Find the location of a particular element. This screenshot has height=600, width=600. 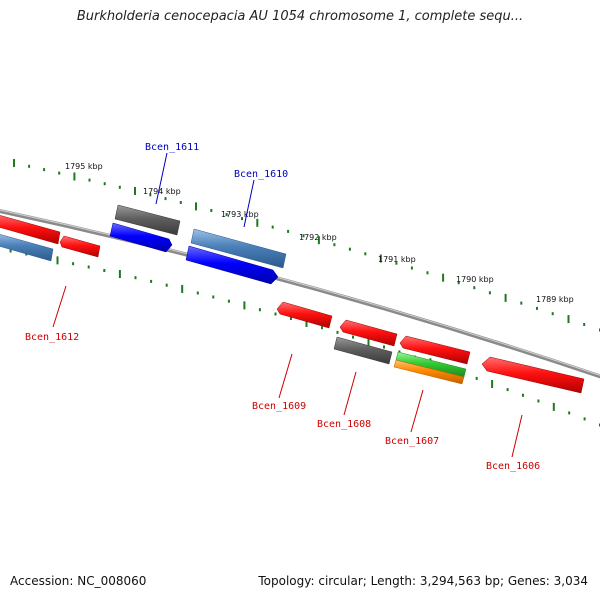

label-bcen-1606: Bcen_1606 is located at coordinates (513, 466).